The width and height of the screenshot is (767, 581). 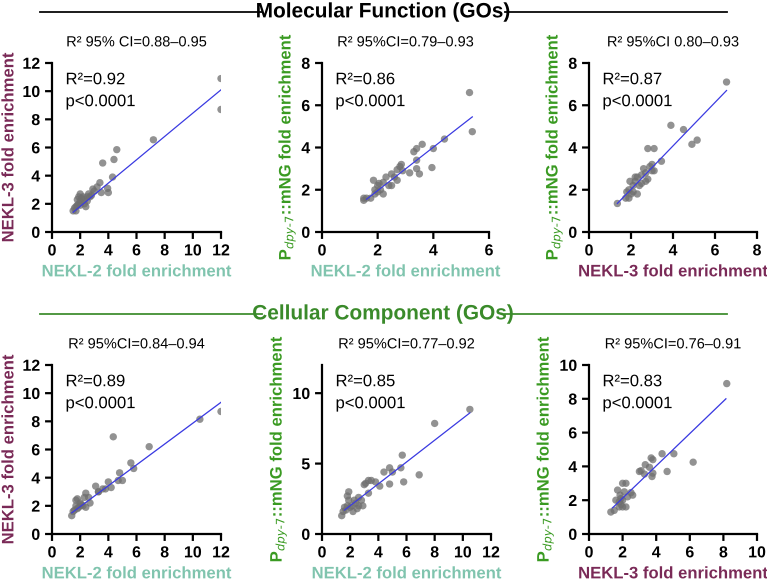 I want to click on chart-subtitle: R² 95% CI=0.88–0.95, so click(x=136, y=41).